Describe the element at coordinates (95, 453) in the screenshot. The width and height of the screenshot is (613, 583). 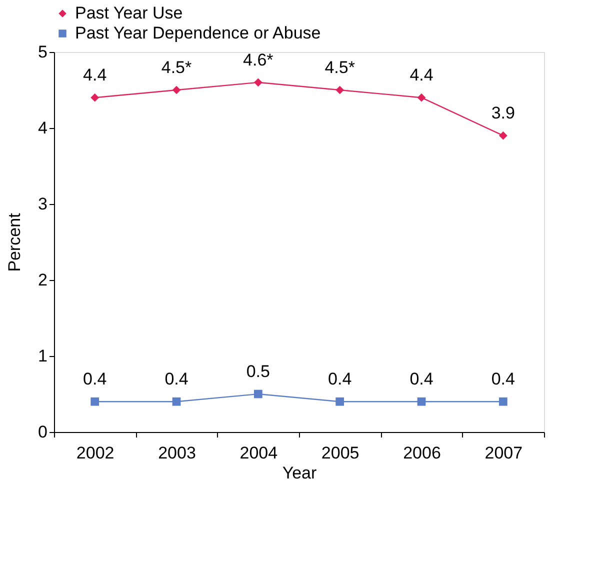
I see `x-tick-label: 2002` at that location.